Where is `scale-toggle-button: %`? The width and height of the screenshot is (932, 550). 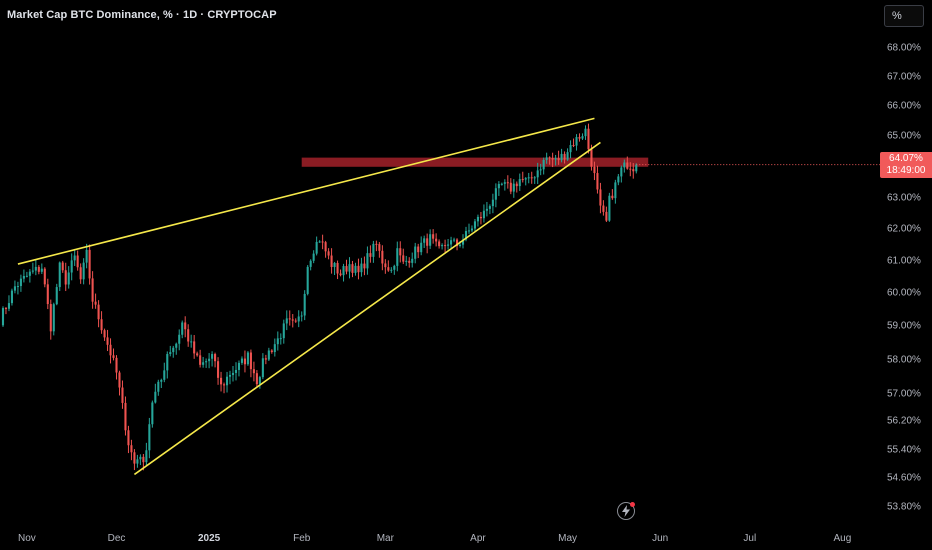
scale-toggle-button: % is located at coordinates (904, 16).